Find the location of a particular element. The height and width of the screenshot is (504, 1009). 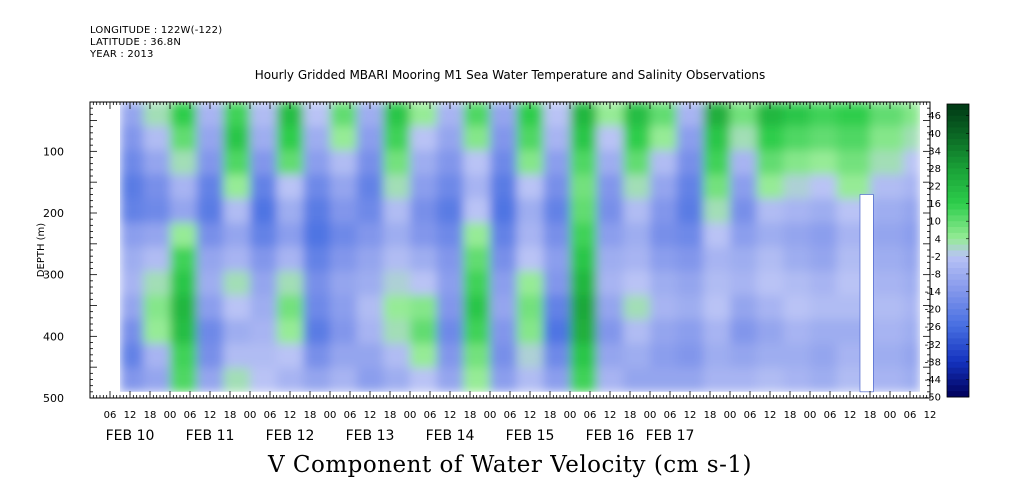

colorbar-label: -32 is located at coordinates (933, 345).